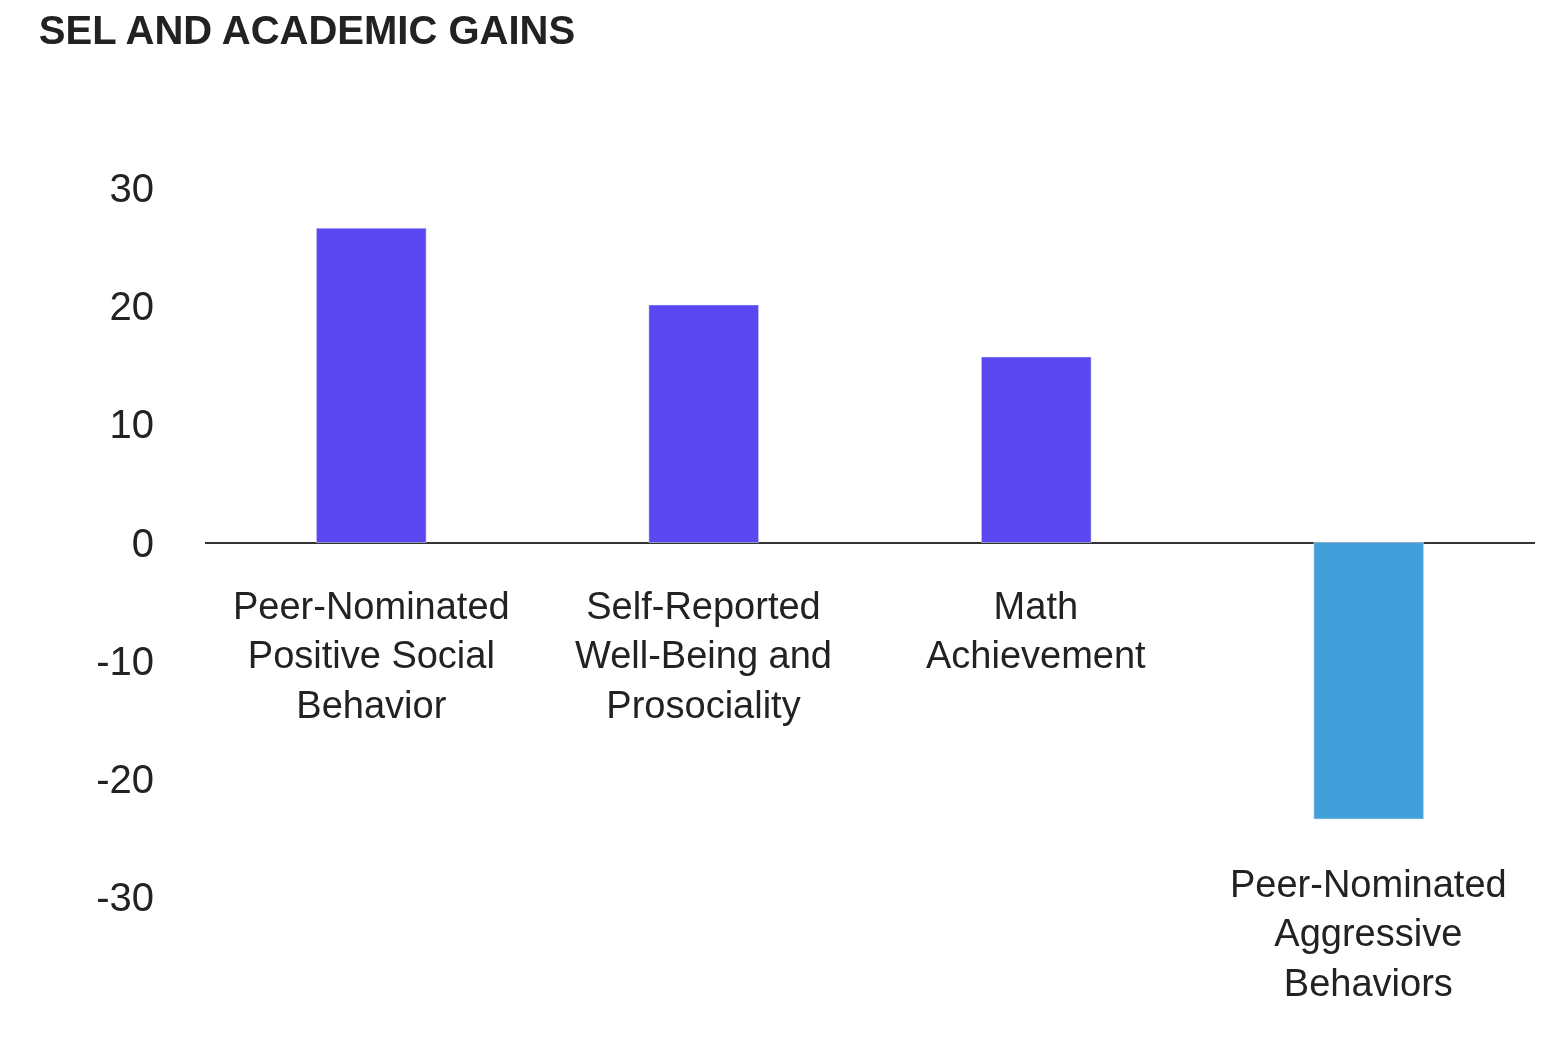 Image resolution: width=1552 pixels, height=1041 pixels. What do you see at coordinates (142, 542) in the screenshot?
I see `y-tick-label: 0` at bounding box center [142, 542].